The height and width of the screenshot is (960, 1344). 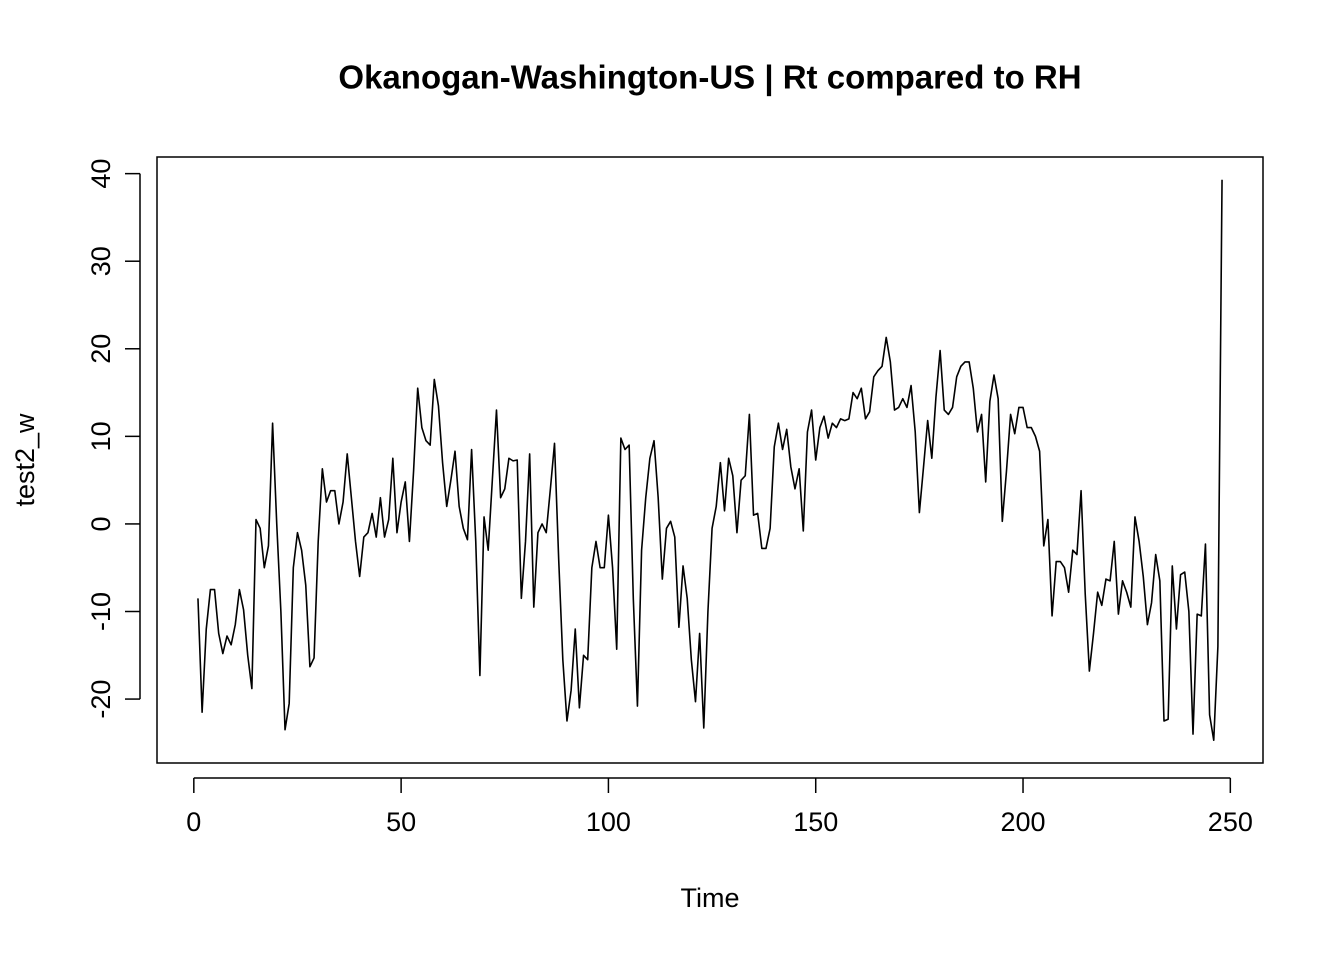 I want to click on x-tick-label: 100, so click(x=608, y=822).